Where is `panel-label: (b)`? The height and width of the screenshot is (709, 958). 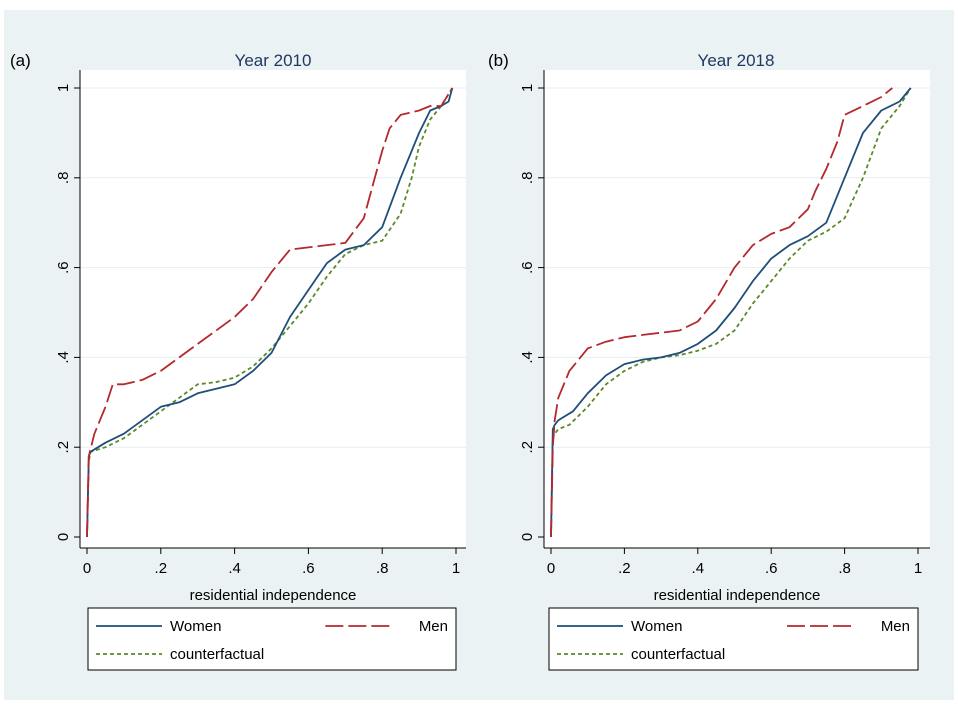
panel-label: (b) is located at coordinates (498, 60).